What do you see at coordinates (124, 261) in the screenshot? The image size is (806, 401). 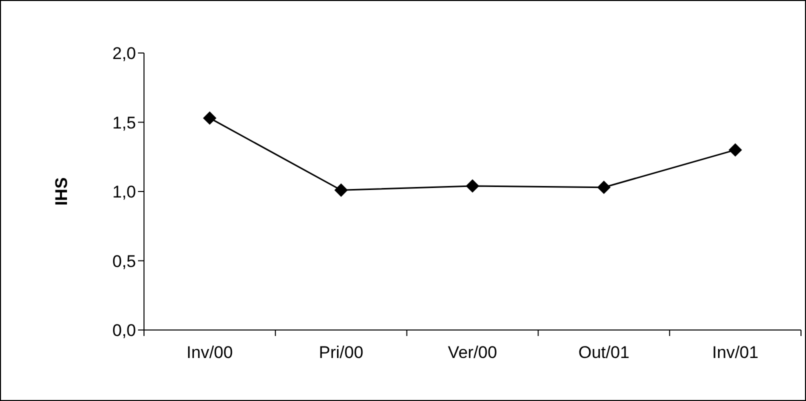 I see `y-tick-label: 0,5` at bounding box center [124, 261].